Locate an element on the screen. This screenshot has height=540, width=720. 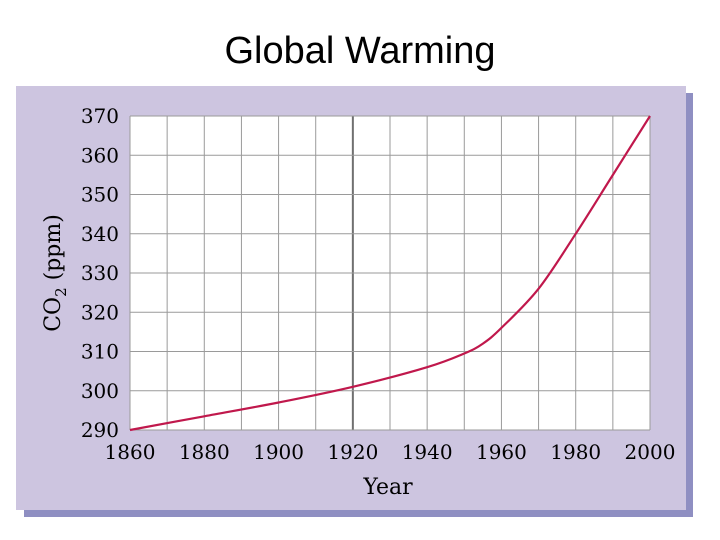
x-tick-label: 2000 is located at coordinates (650, 452).